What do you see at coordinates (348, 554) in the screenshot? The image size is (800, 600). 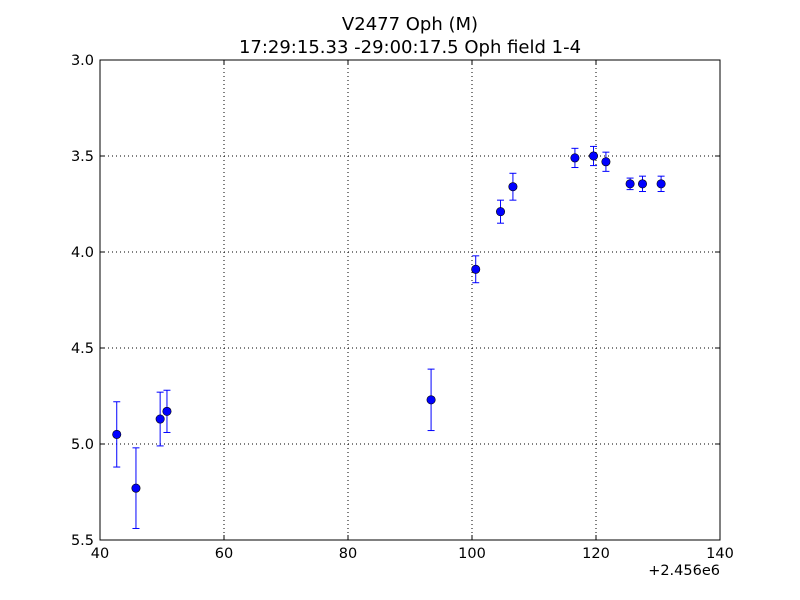 I see `x-tick-label: 80` at bounding box center [348, 554].